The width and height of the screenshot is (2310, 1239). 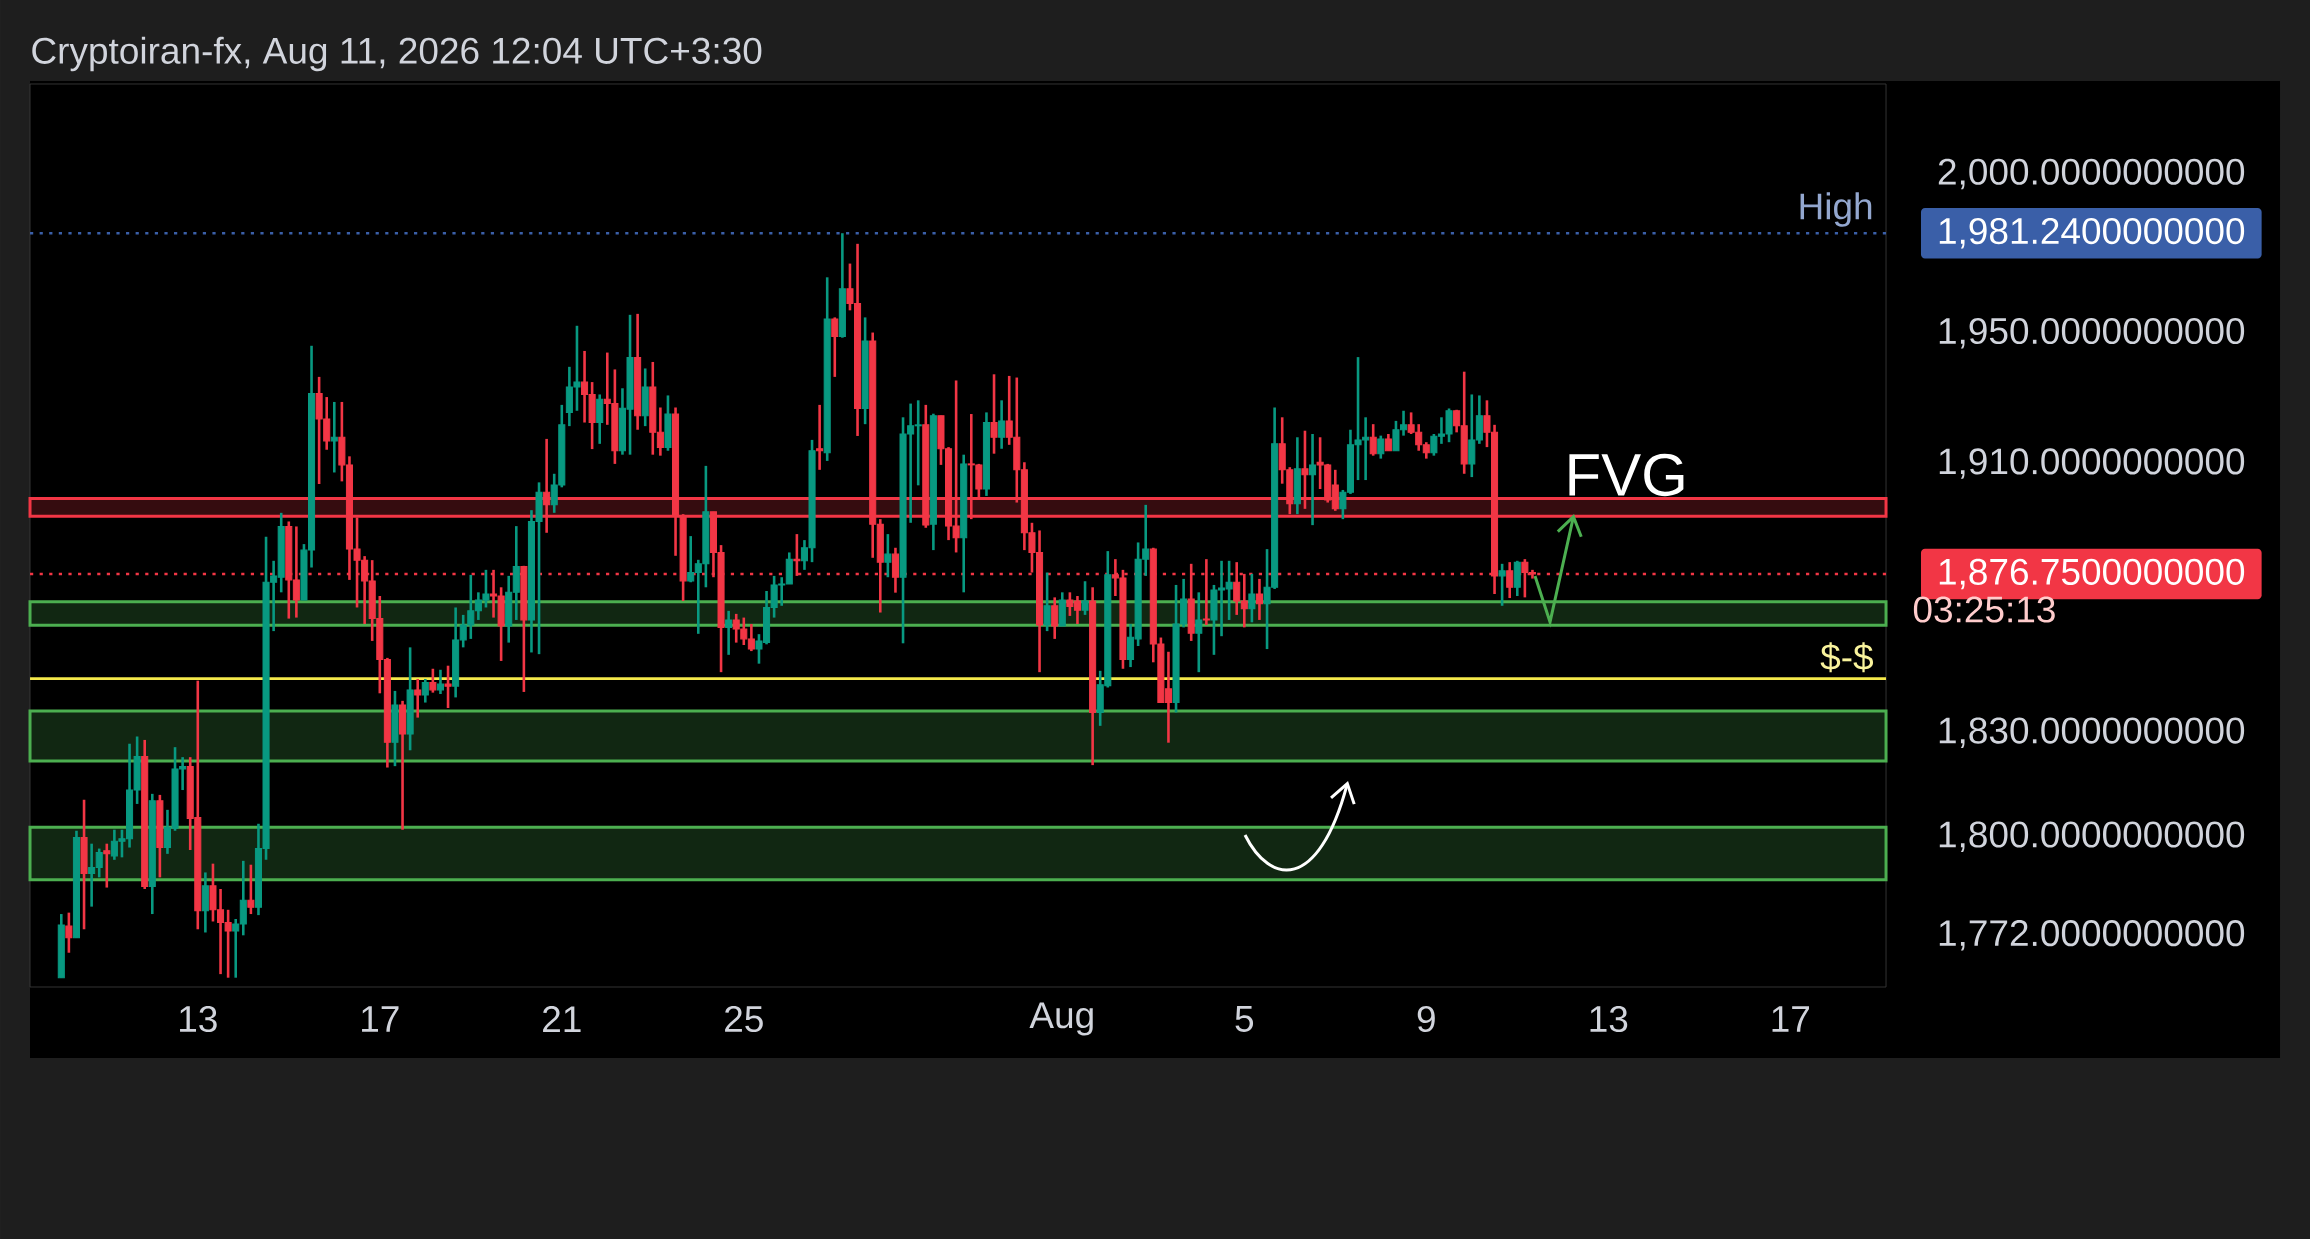 I want to click on y-tick-label: 1,772.0000000000, so click(x=2092, y=935).